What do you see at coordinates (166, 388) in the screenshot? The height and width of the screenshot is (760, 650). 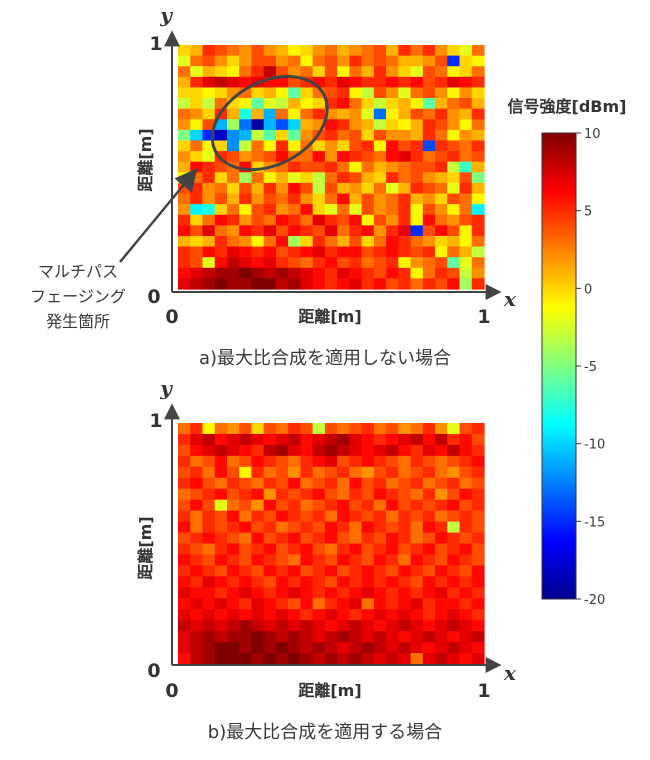 I see `y-axis-letter-b: y` at bounding box center [166, 388].